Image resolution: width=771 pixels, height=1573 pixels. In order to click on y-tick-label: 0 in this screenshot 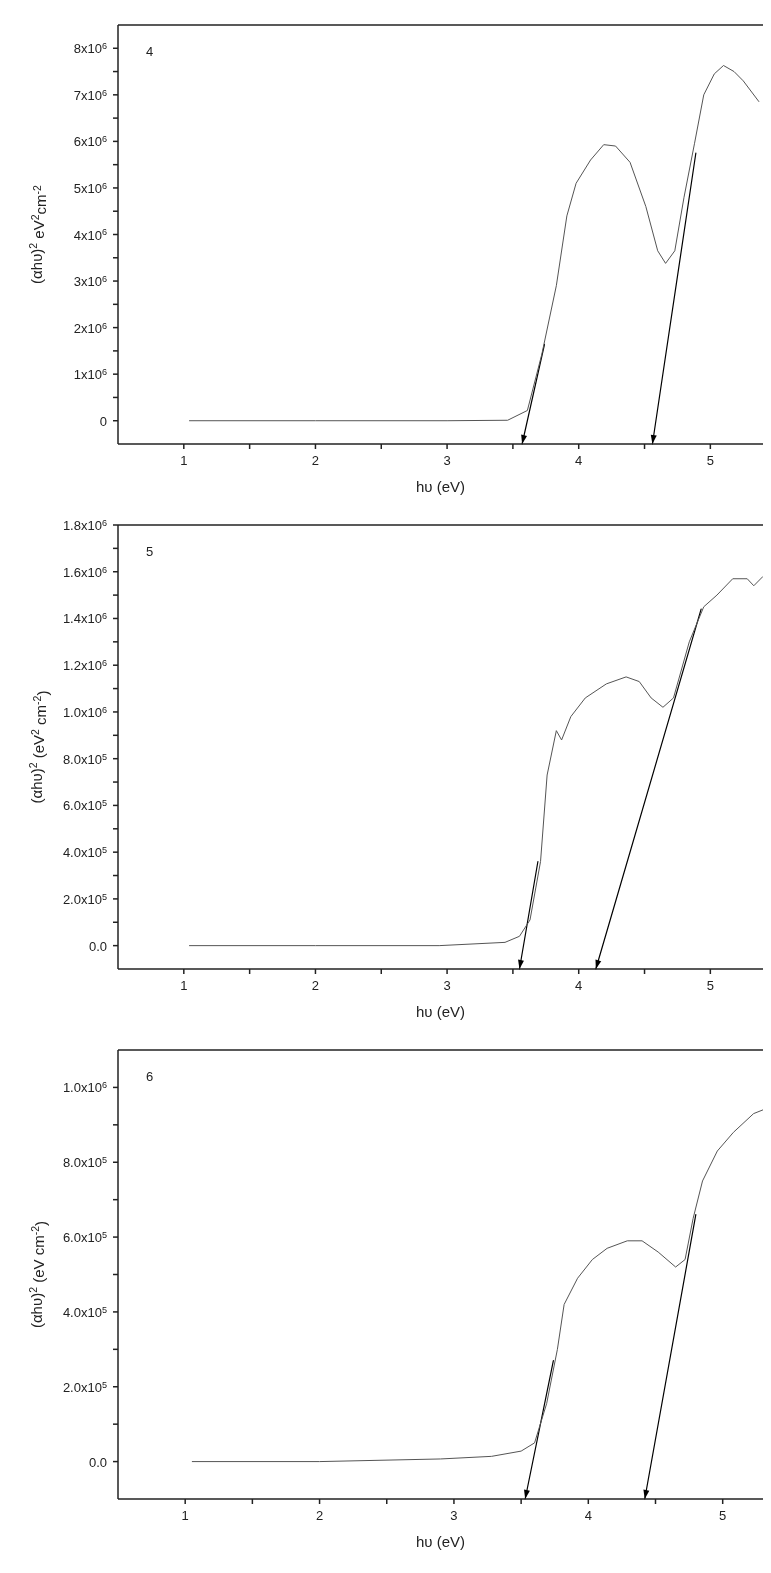, I will do `click(103, 421)`.